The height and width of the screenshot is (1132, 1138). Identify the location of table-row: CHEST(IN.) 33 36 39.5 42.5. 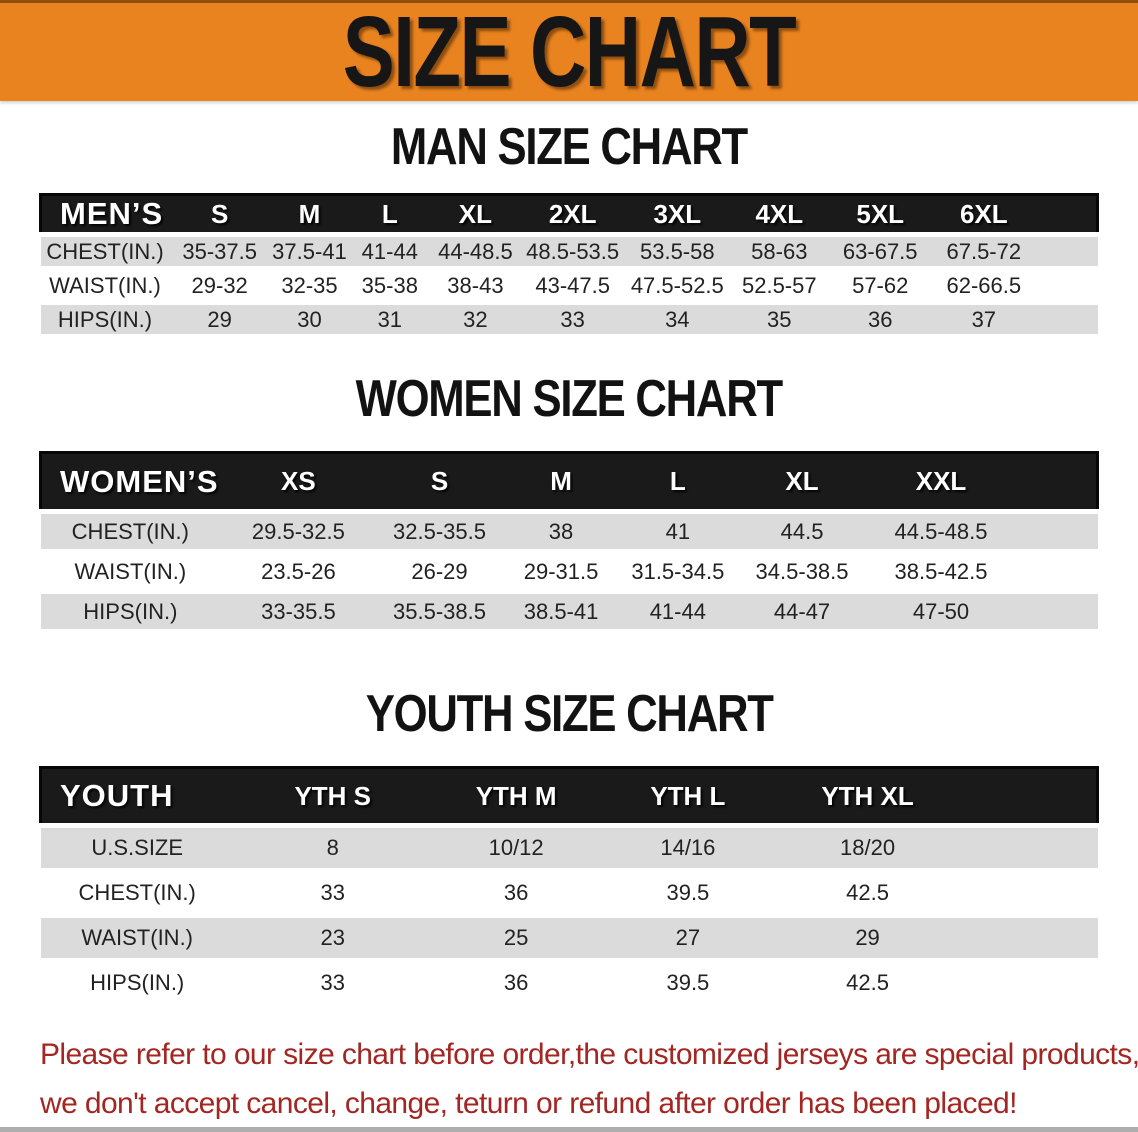
(569, 894).